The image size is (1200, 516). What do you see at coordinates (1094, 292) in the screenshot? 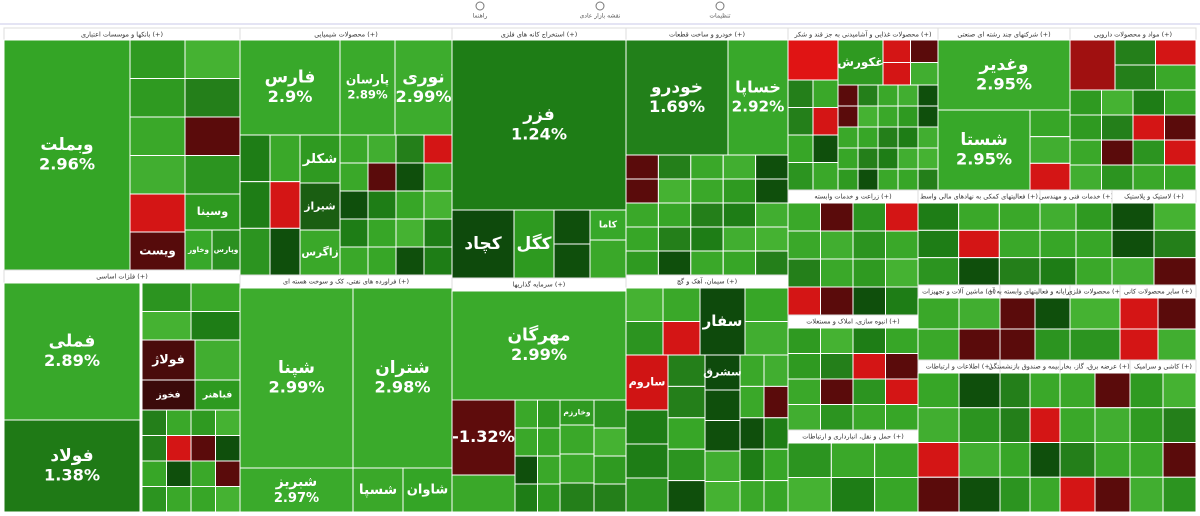
I see `sector-header: محصولات فلزی (+)` at bounding box center [1094, 292].